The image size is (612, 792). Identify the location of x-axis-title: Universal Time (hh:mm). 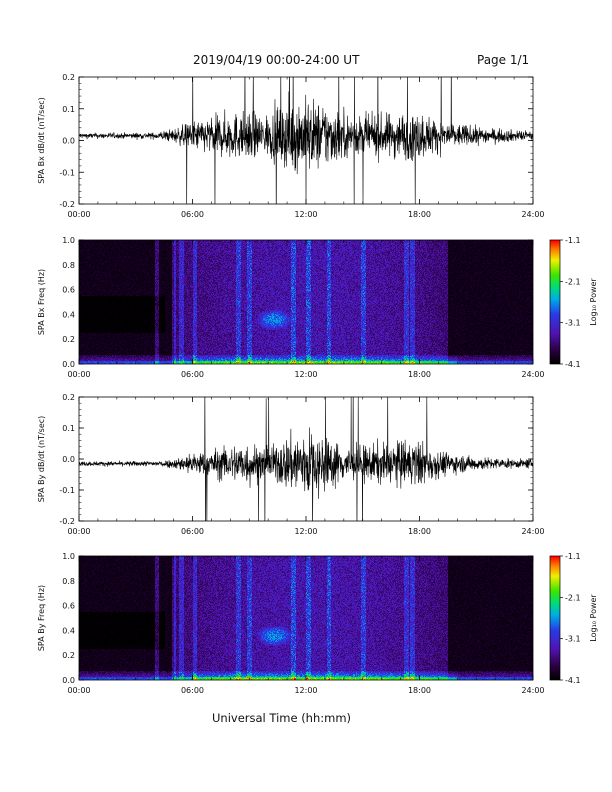
(282, 718).